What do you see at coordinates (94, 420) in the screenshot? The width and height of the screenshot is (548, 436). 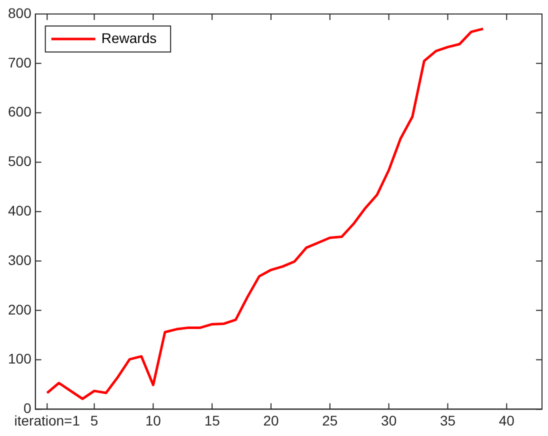 I see `x-tick-label: 5` at bounding box center [94, 420].